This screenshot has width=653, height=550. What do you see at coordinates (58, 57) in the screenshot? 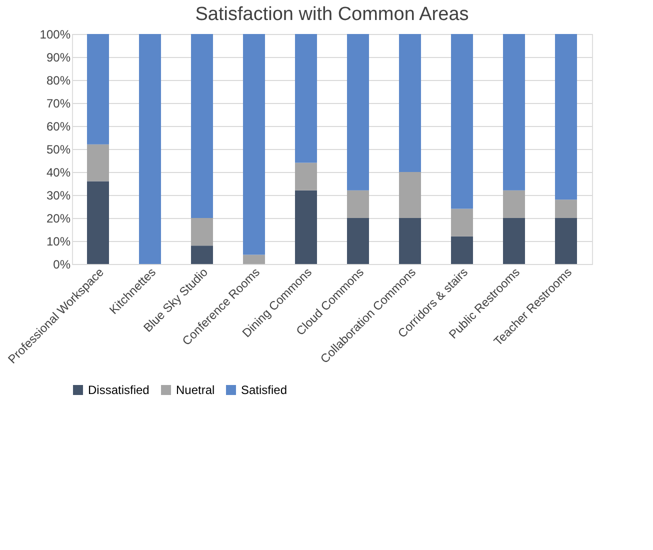
I see `y-tick-label: 90%` at bounding box center [58, 57].